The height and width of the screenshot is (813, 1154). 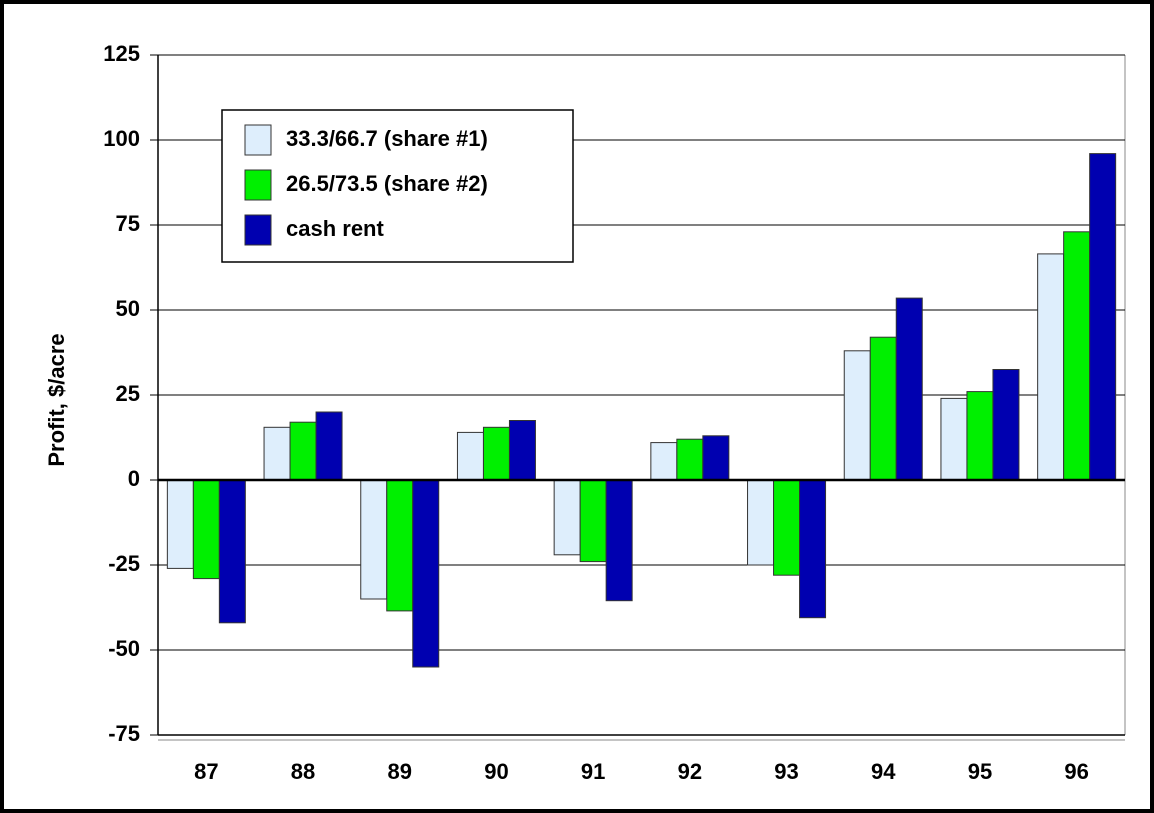 What do you see at coordinates (121, 53) in the screenshot?
I see `y-tick-label: 125` at bounding box center [121, 53].